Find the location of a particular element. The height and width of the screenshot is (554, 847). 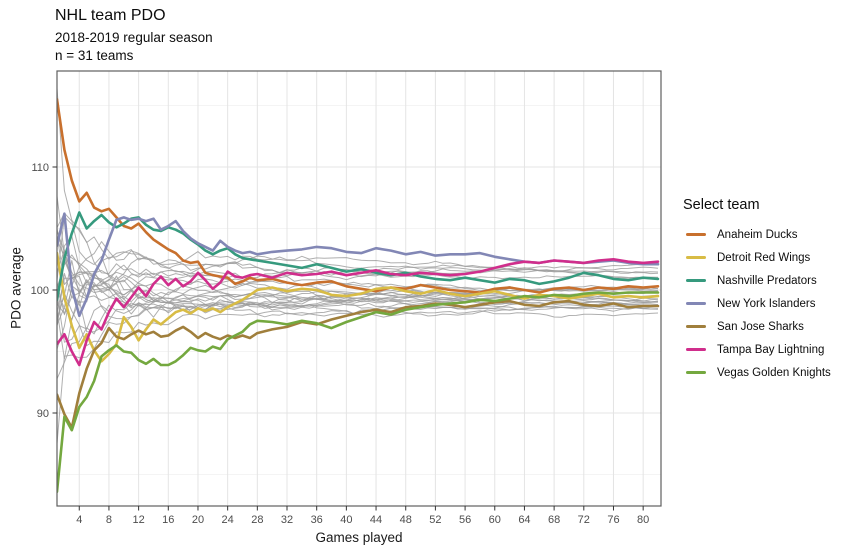

x-tick-label-60: 60 is located at coordinates (495, 520).